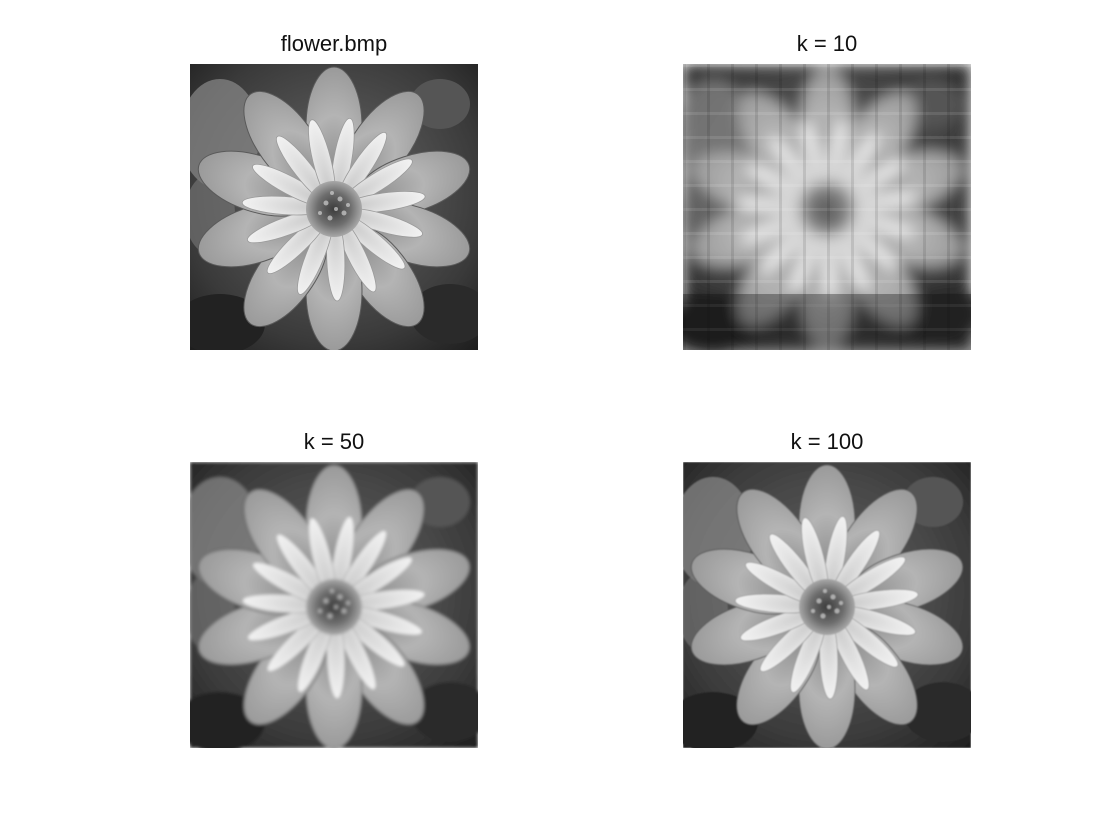 The width and height of the screenshot is (1120, 840). What do you see at coordinates (334, 43) in the screenshot?
I see `panel-title: flower.bmp` at bounding box center [334, 43].